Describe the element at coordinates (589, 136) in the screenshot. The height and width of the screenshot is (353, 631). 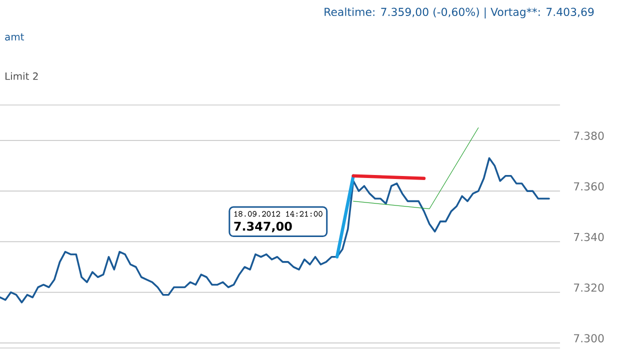
I see `y-tick-label: 7.380` at that location.